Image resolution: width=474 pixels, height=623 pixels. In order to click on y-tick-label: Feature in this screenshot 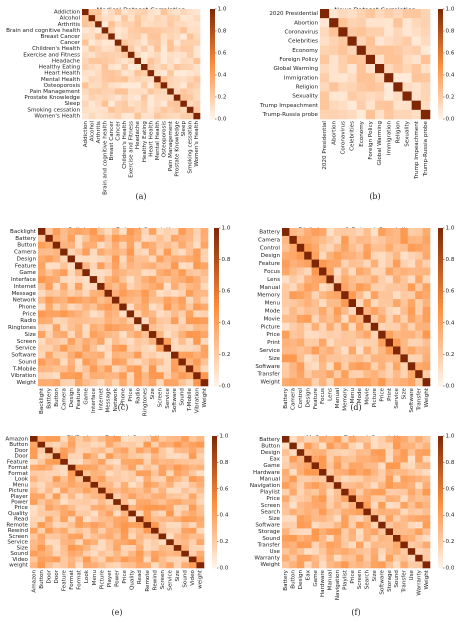, I will do `click(270, 264)`.